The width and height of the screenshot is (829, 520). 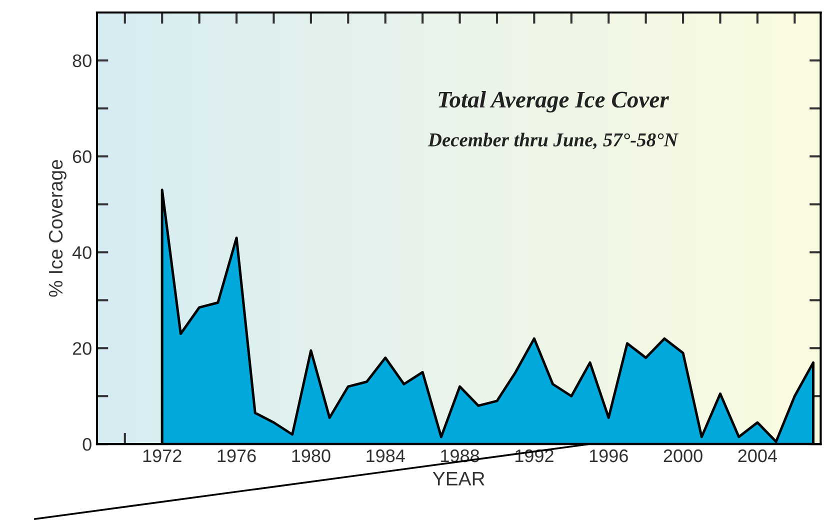 What do you see at coordinates (82, 252) in the screenshot?
I see `y-tick-label: 40` at bounding box center [82, 252].